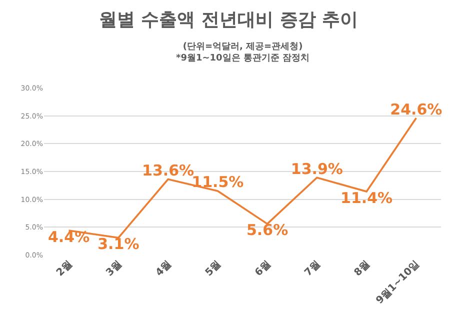 The image size is (457, 321). What do you see at coordinates (114, 268) in the screenshot?
I see `x-tick-label: 3월` at bounding box center [114, 268].